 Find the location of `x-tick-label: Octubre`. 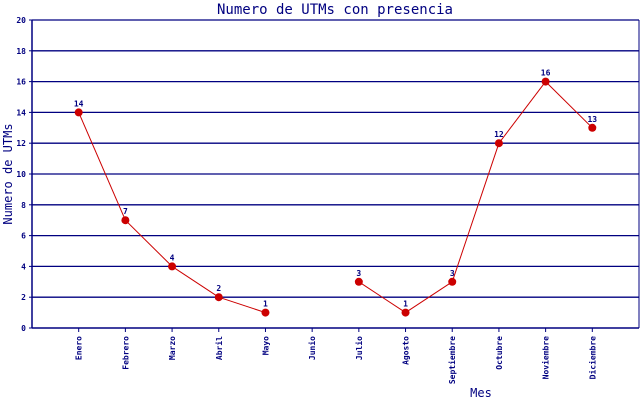

x-tick-label: Octubre is located at coordinates (499, 353).